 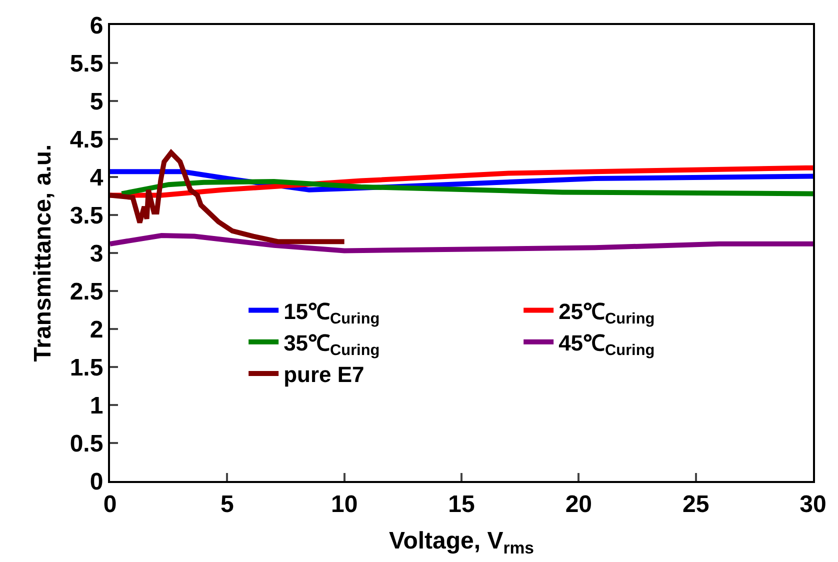 I want to click on y-tick-label: 6, so click(x=97, y=26).